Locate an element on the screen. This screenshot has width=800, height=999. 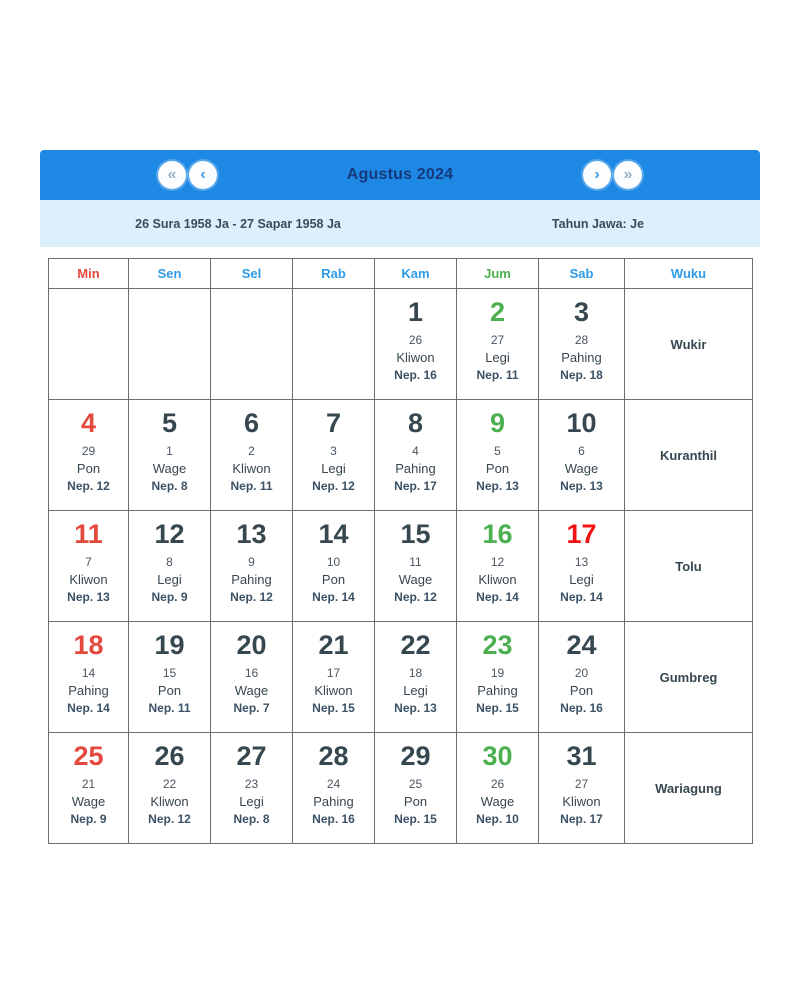
day-cell-3: 3 28 Pahing Nep. 18 is located at coordinates (581, 344).